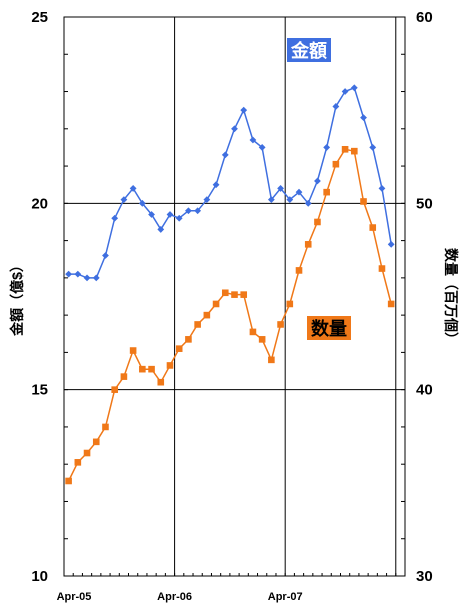 Image resolution: width=460 pixels, height=604 pixels. What do you see at coordinates (451, 297) in the screenshot?
I see `y-right-axis-label: 数量（百万個）` at bounding box center [451, 297].